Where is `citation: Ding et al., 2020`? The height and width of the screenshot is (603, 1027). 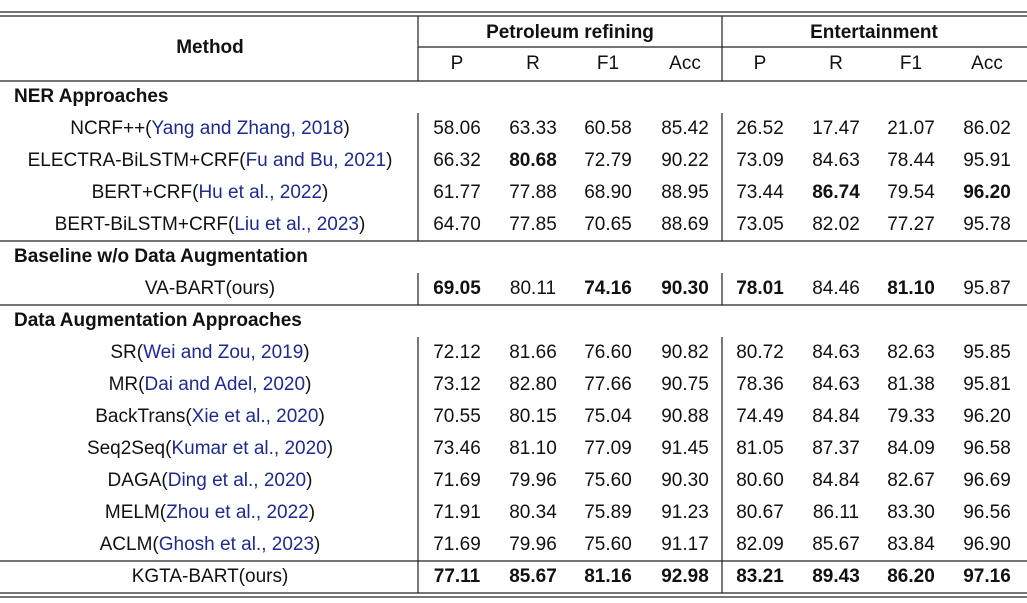 citation: Ding et al., 2020 is located at coordinates (237, 480).